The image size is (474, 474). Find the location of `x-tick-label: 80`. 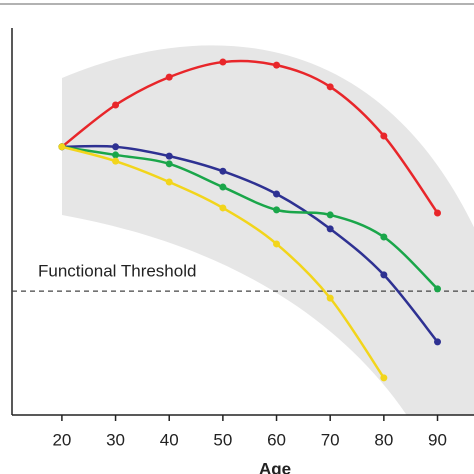

x-tick-label: 80 is located at coordinates (383, 439).